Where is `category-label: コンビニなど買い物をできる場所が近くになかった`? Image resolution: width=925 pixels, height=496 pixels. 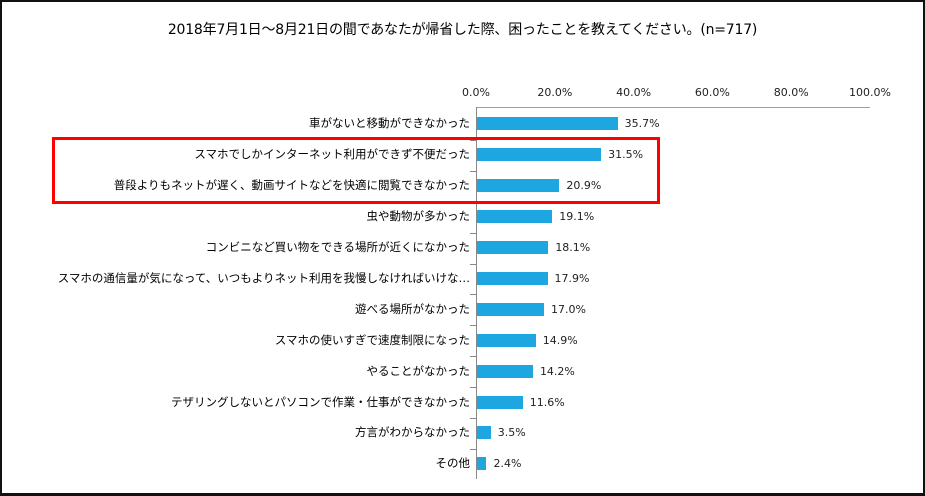 category-label: コンビニなど買い物をできる場所が近くになかった is located at coordinates (337, 247).